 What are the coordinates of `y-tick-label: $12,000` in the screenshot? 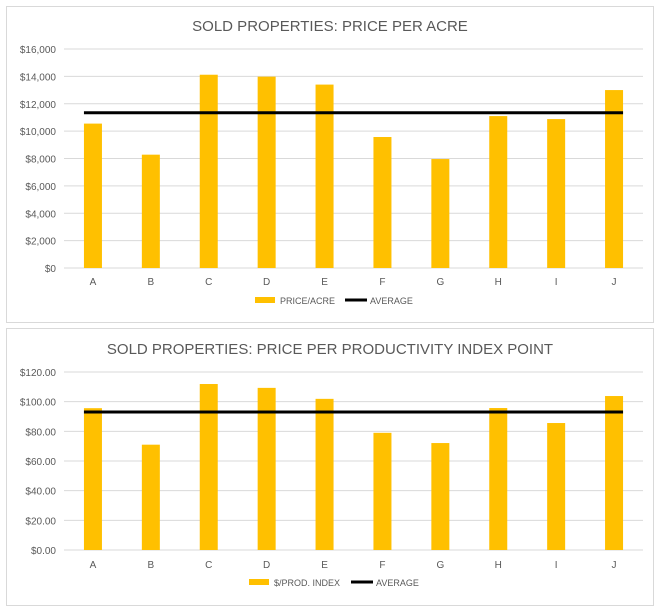 It's located at (38, 105).